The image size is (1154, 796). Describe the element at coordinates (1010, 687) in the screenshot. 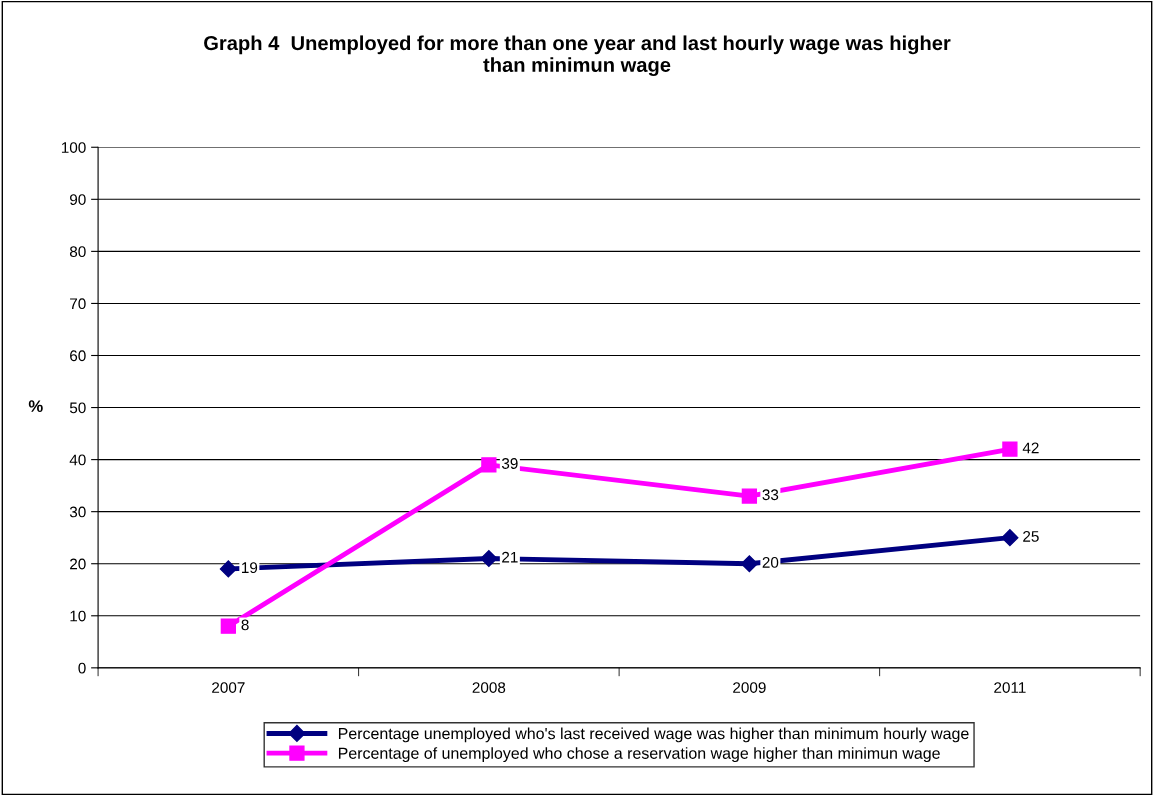

I see `x-tick-label: 2011` at that location.